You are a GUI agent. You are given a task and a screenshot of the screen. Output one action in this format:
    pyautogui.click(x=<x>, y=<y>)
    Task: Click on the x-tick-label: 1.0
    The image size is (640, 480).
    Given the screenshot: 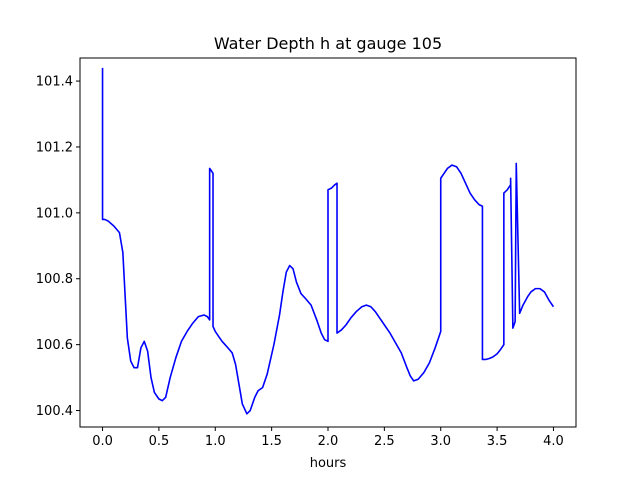 What is the action you would take?
    pyautogui.click(x=215, y=441)
    